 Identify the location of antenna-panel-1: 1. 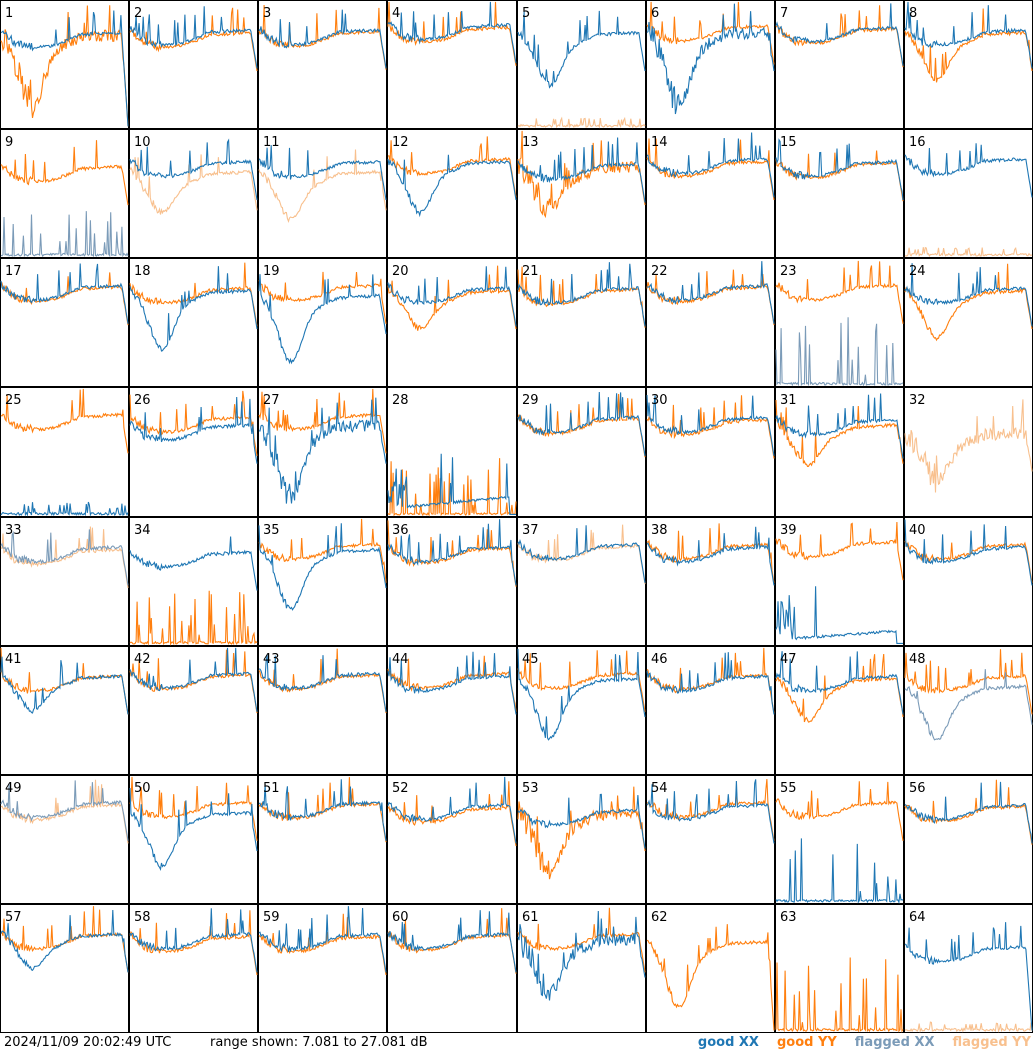
(64, 64).